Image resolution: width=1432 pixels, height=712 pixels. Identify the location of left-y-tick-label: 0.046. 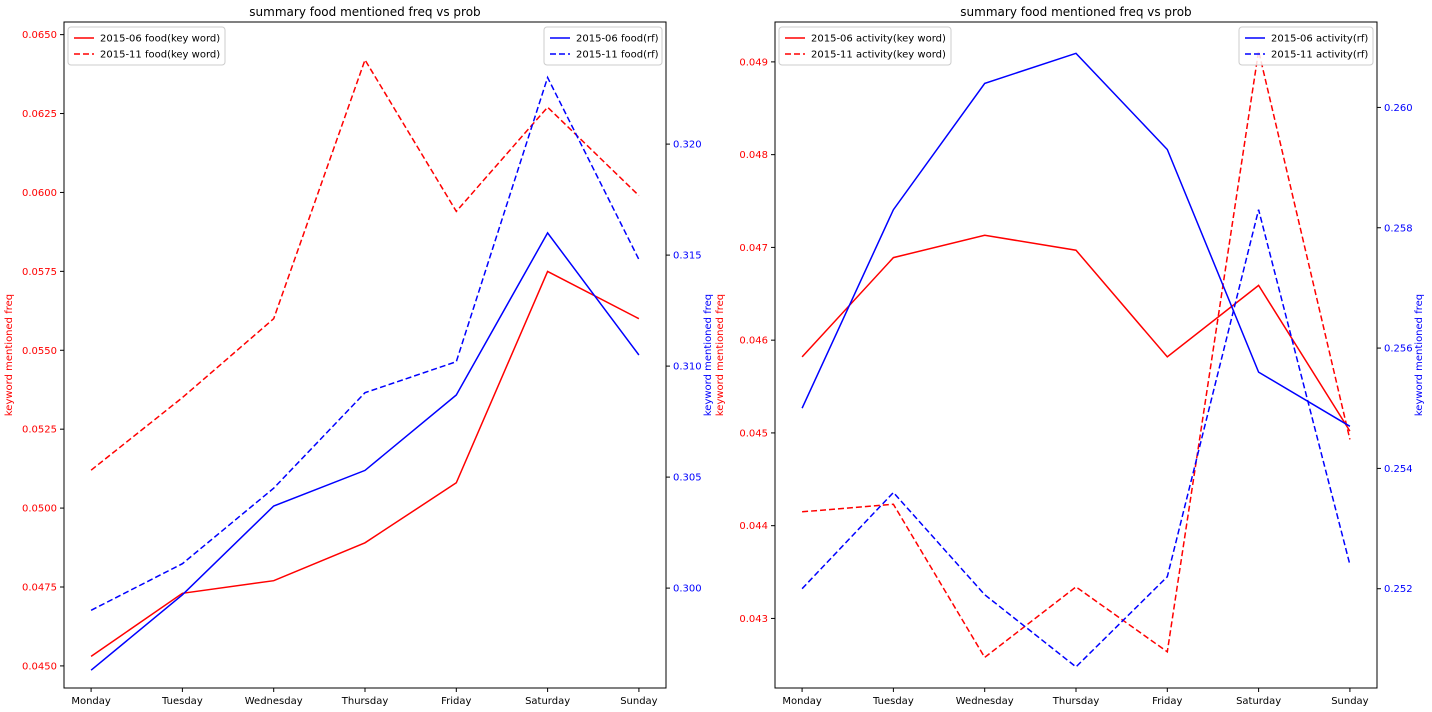
(753, 341).